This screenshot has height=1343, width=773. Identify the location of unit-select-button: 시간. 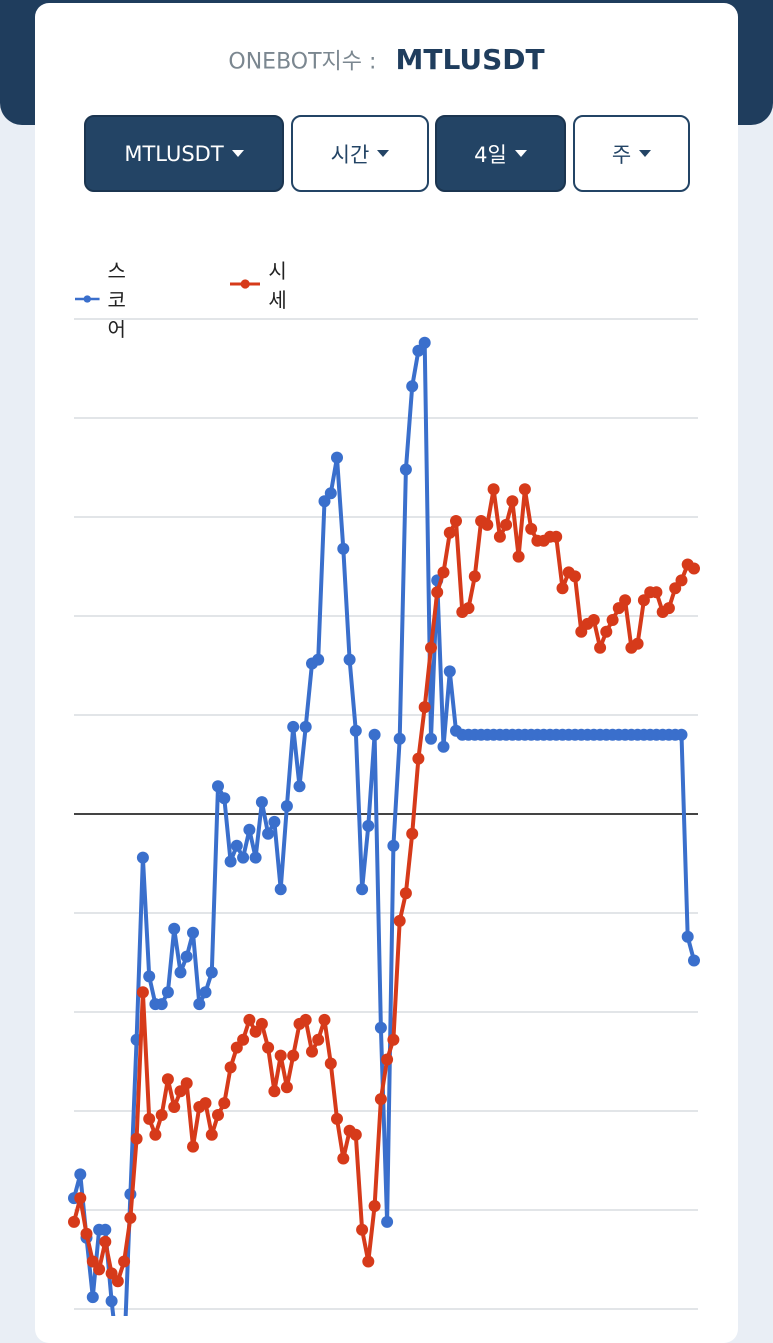
(360, 153).